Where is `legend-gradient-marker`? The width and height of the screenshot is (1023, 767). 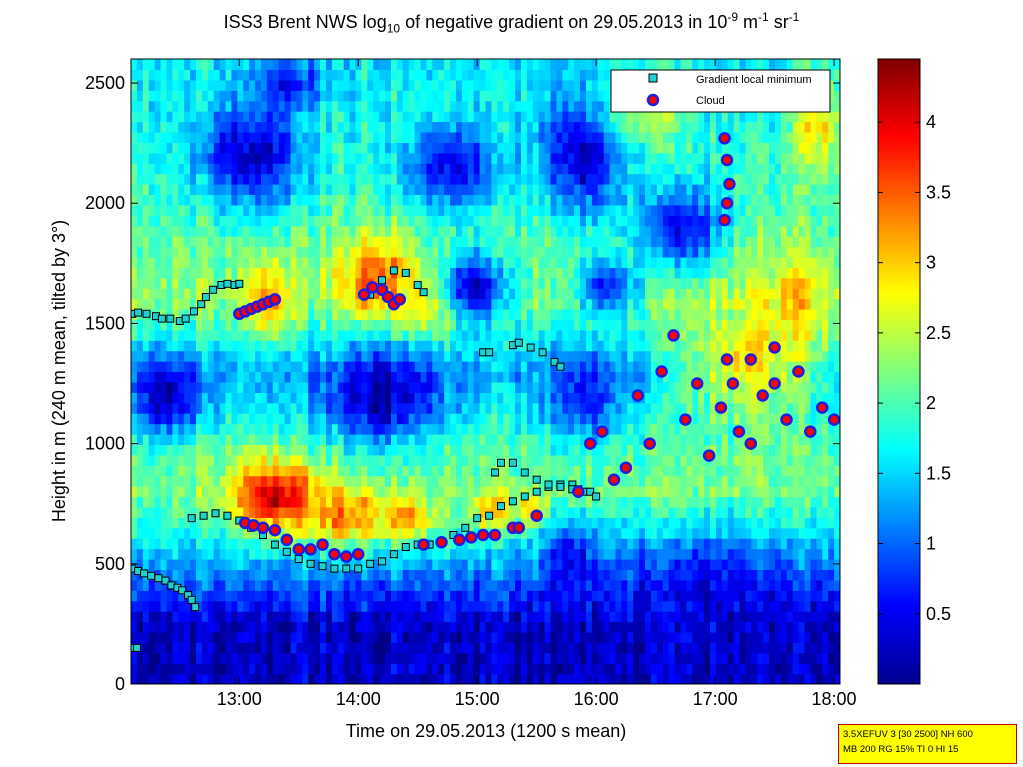
legend-gradient-marker is located at coordinates (653, 78).